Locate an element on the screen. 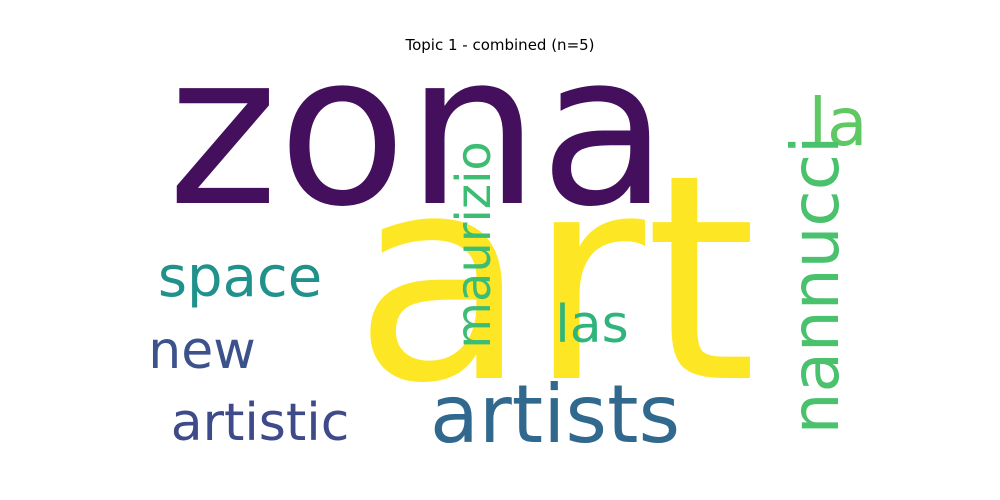 Image resolution: width=1000 pixels, height=500 pixels. word-las: las is located at coordinates (591, 325).